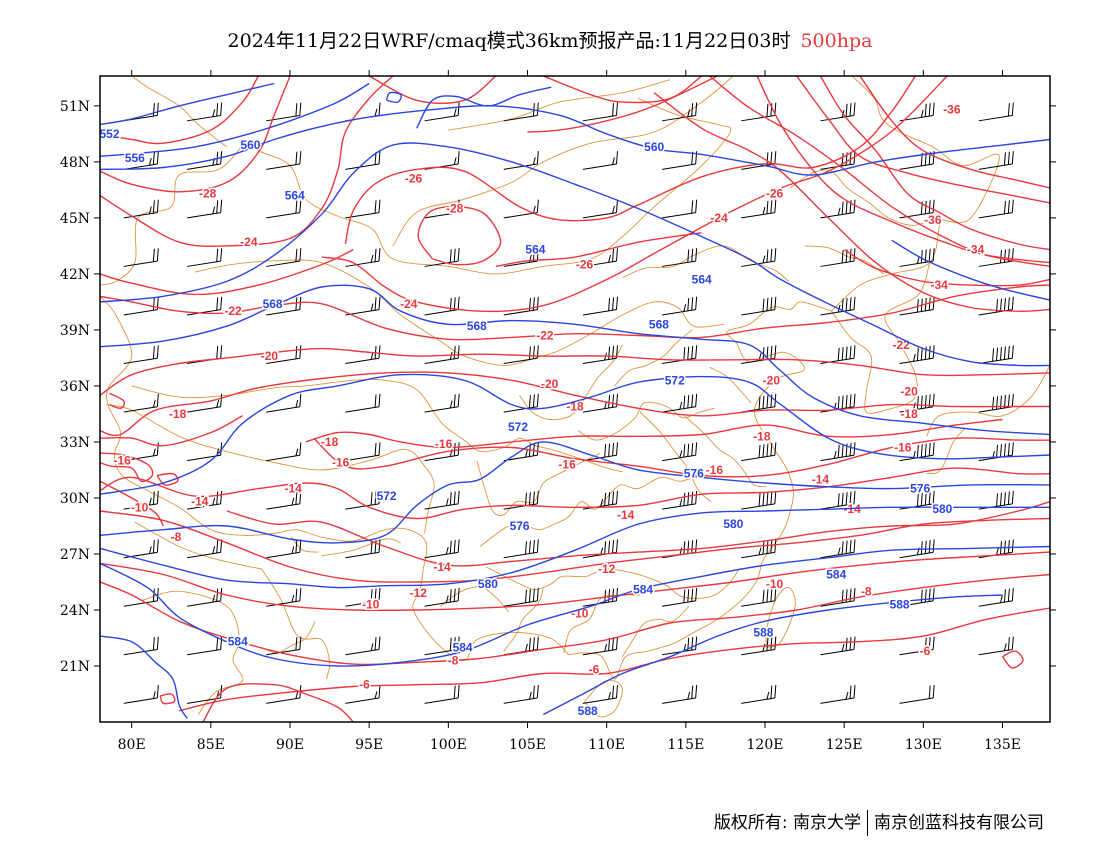  What do you see at coordinates (369, 745) in the screenshot?
I see `lon-tick-label: 95E` at bounding box center [369, 745].